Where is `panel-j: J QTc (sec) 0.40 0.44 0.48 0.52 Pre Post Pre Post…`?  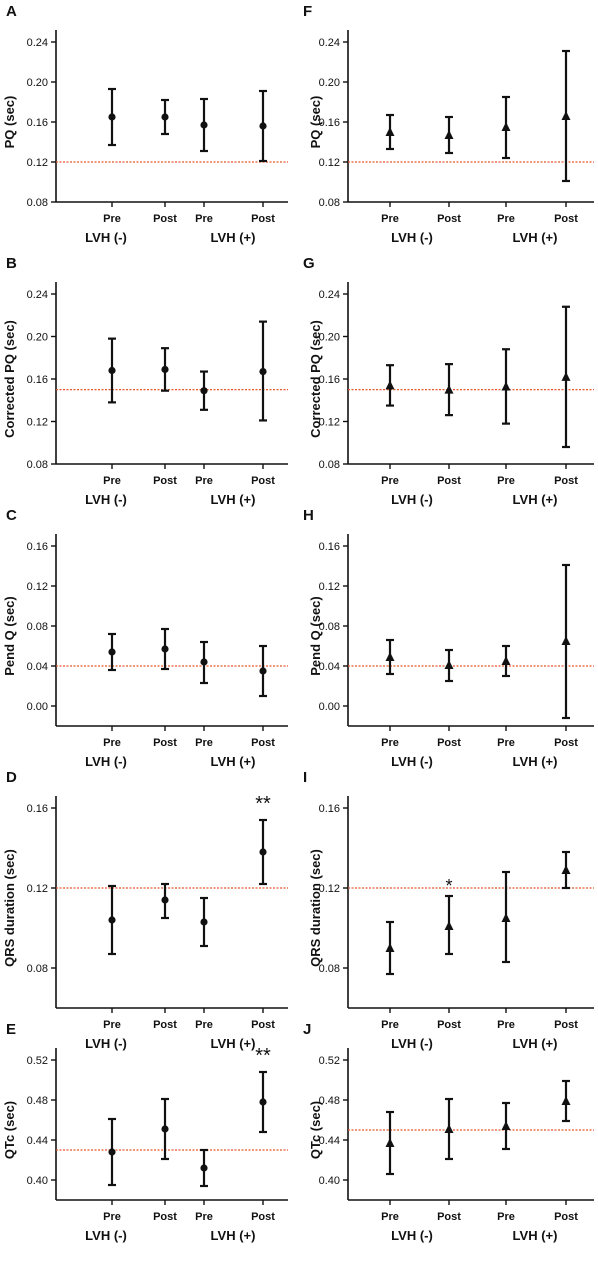
panel-j: J QTc (sec) 0.40 0.44 0.48 0.52 Pre Post Pre Post… is located at coordinates (448, 1132).